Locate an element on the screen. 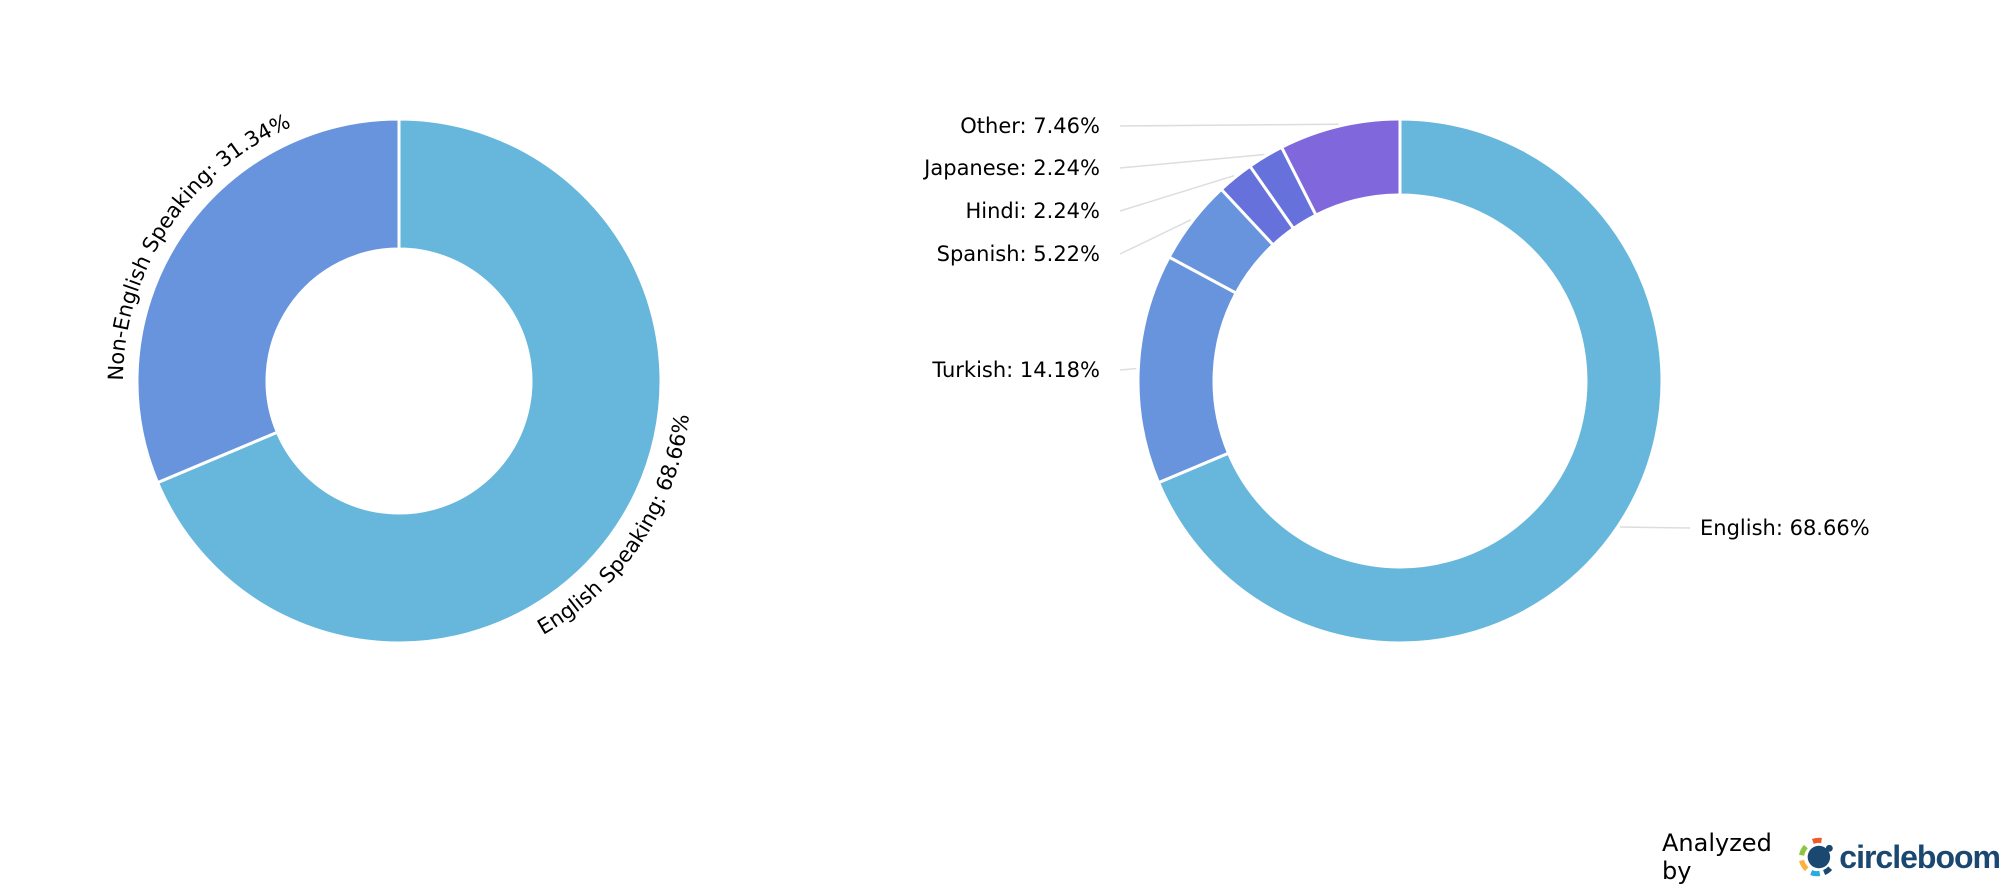 The image size is (2000, 885). slice-other is located at coordinates (1340, 167).